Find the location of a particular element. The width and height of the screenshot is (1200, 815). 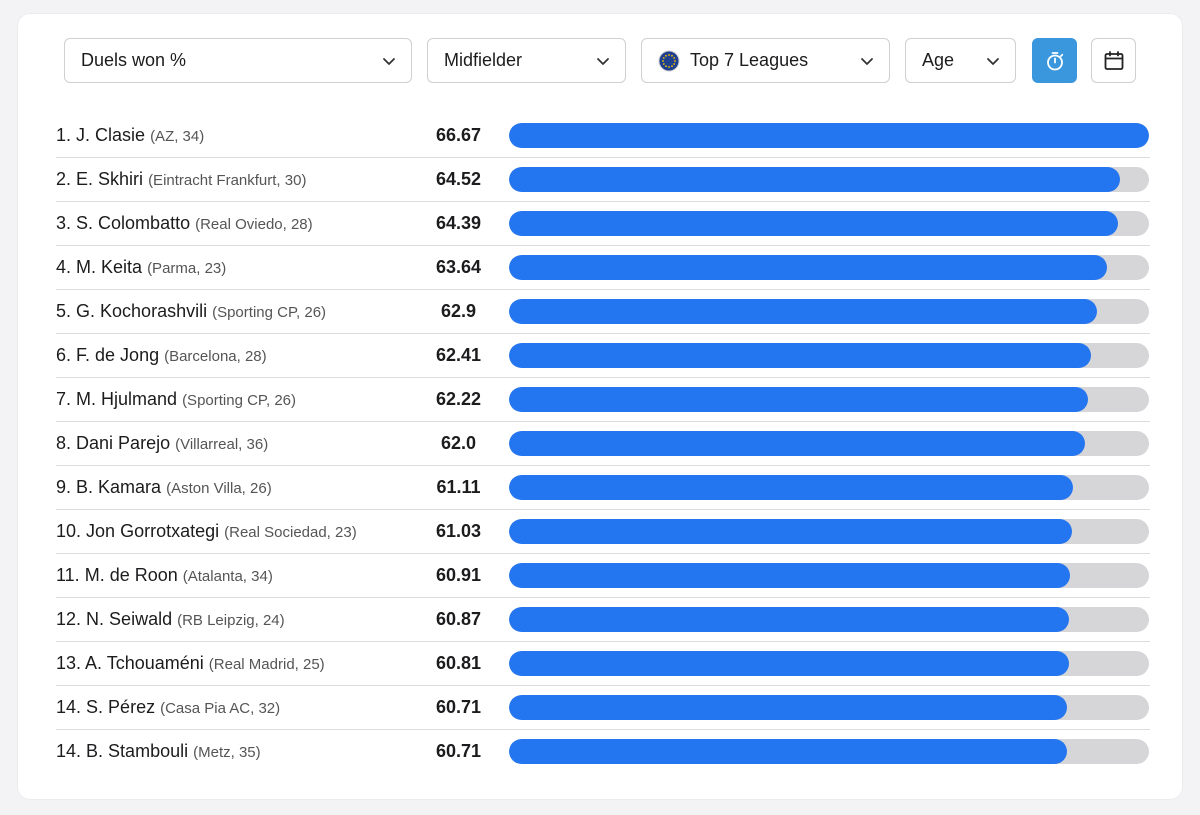

player-name-cell: 7. M. Hjulmand (Sporting CP, 26) is located at coordinates (176, 399).